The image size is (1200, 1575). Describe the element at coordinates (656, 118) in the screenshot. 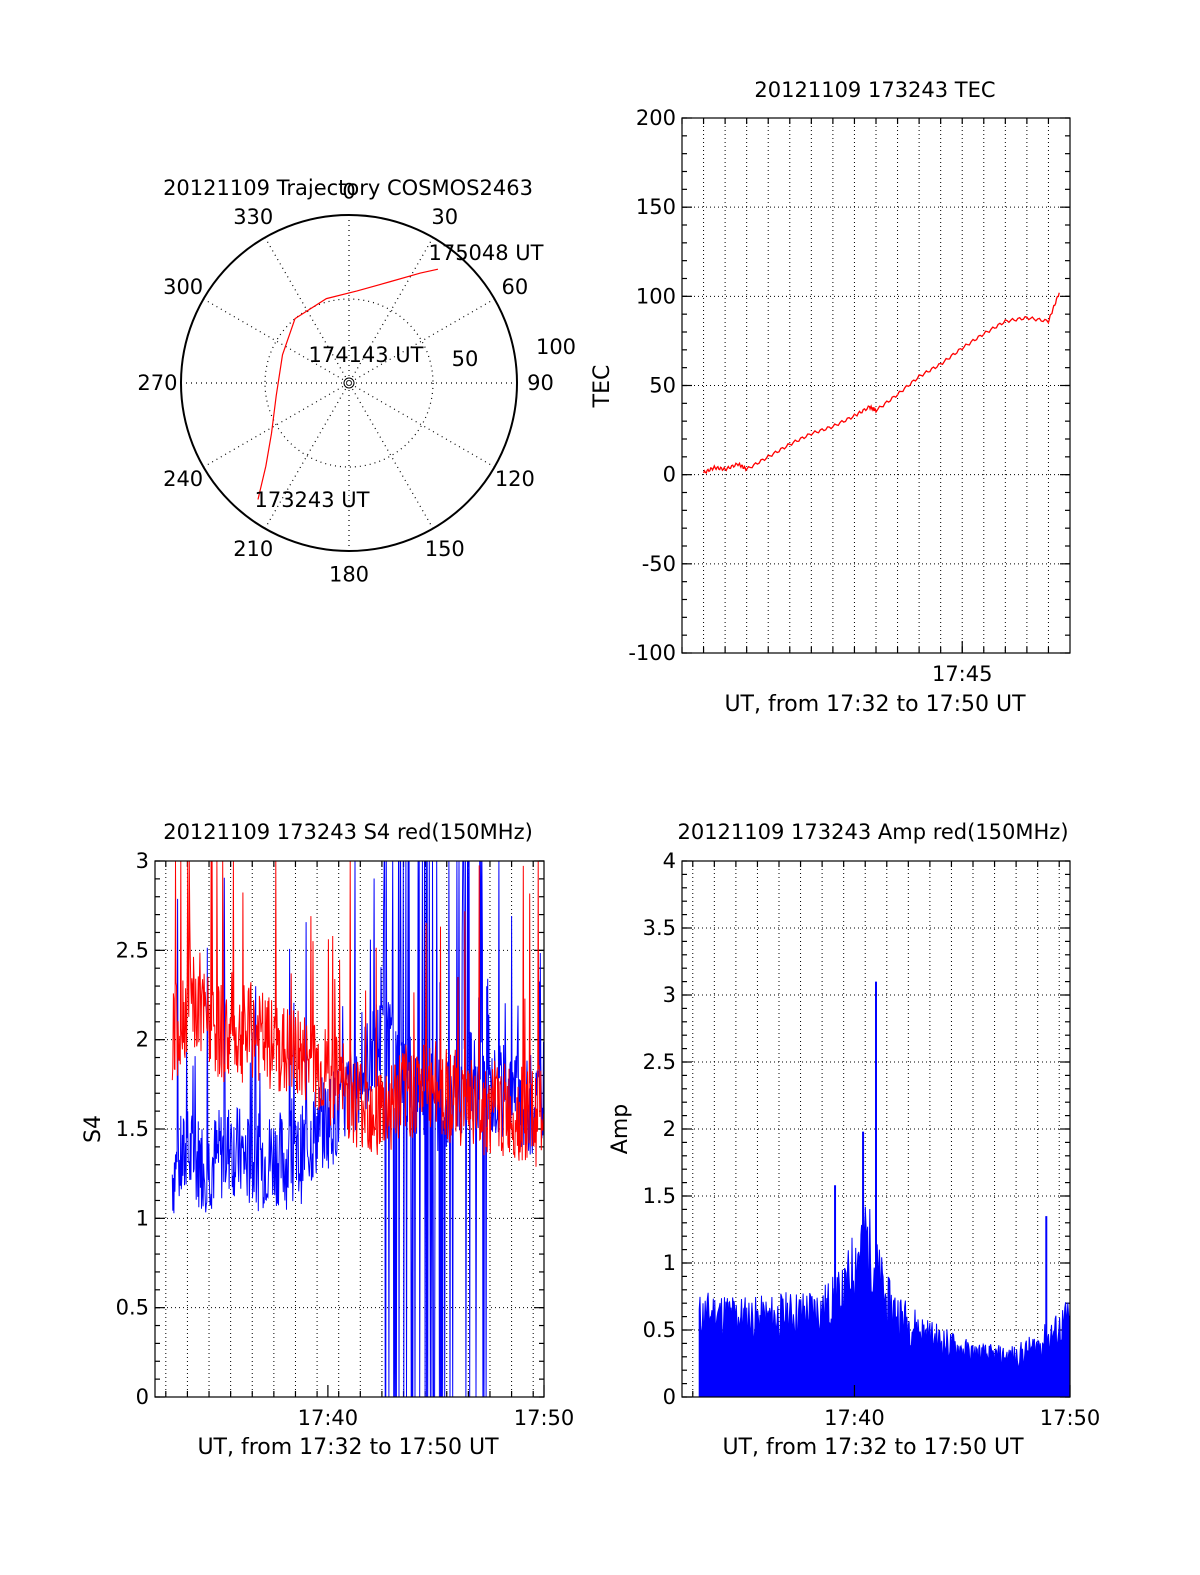

I see `y-tick-label: 200` at that location.